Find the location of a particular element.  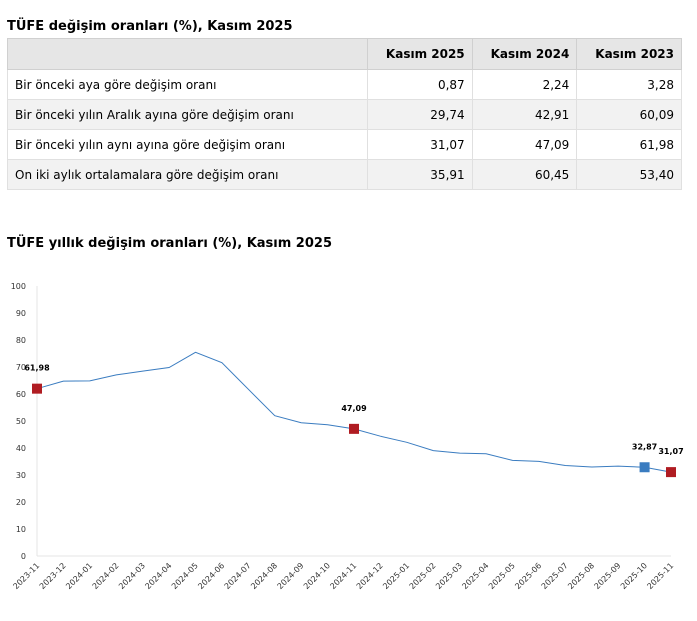

table-cell: 3,28 is located at coordinates (629, 84).